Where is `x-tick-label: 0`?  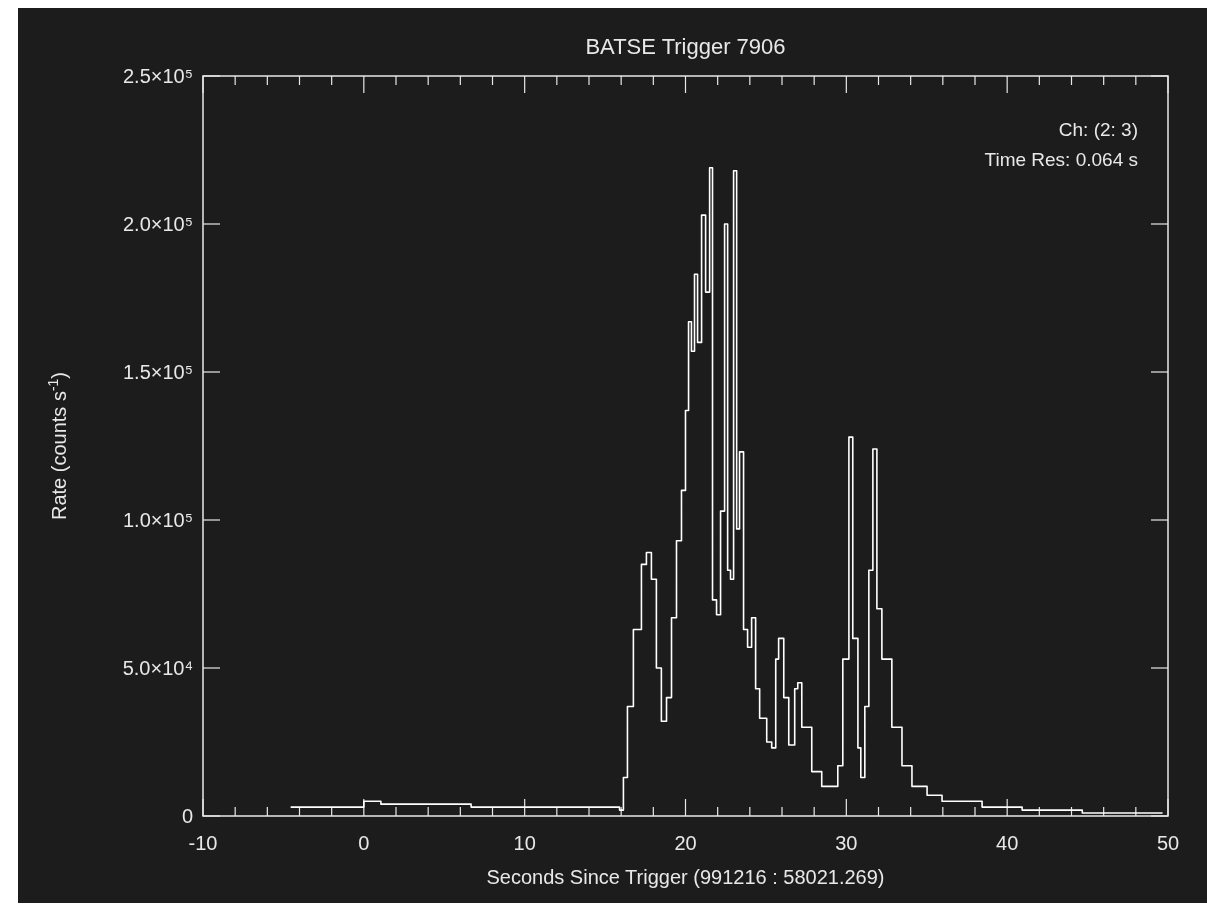
x-tick-label: 0 is located at coordinates (364, 843).